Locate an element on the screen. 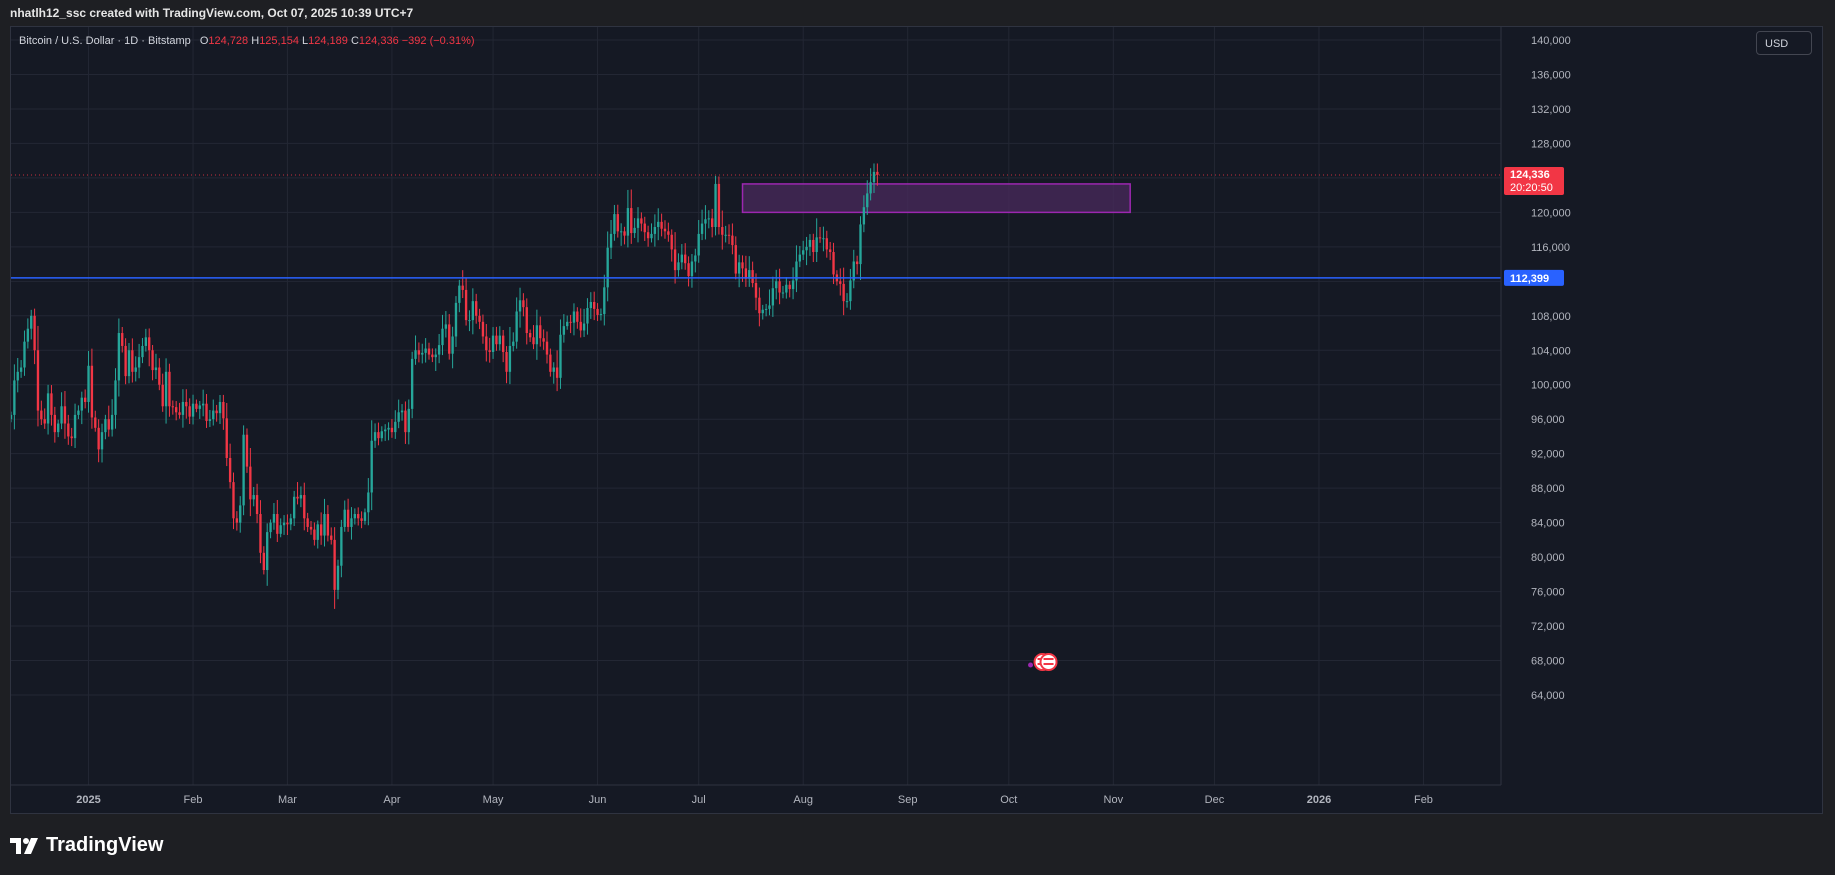 This screenshot has height=875, width=1835. price-tick-label: 116,000 is located at coordinates (1550, 248).